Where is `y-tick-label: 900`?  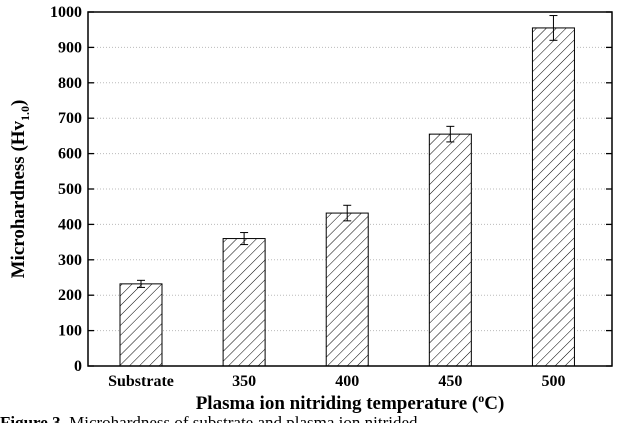
y-tick-label: 900 is located at coordinates (70, 47).